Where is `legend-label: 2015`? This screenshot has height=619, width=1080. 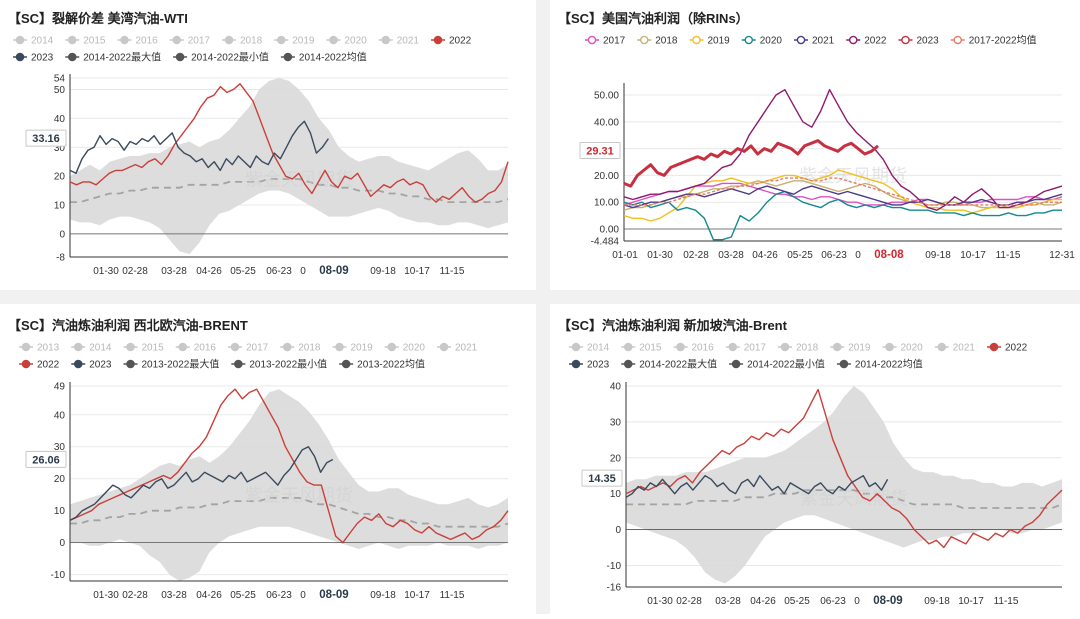 legend-label: 2015 is located at coordinates (650, 348).